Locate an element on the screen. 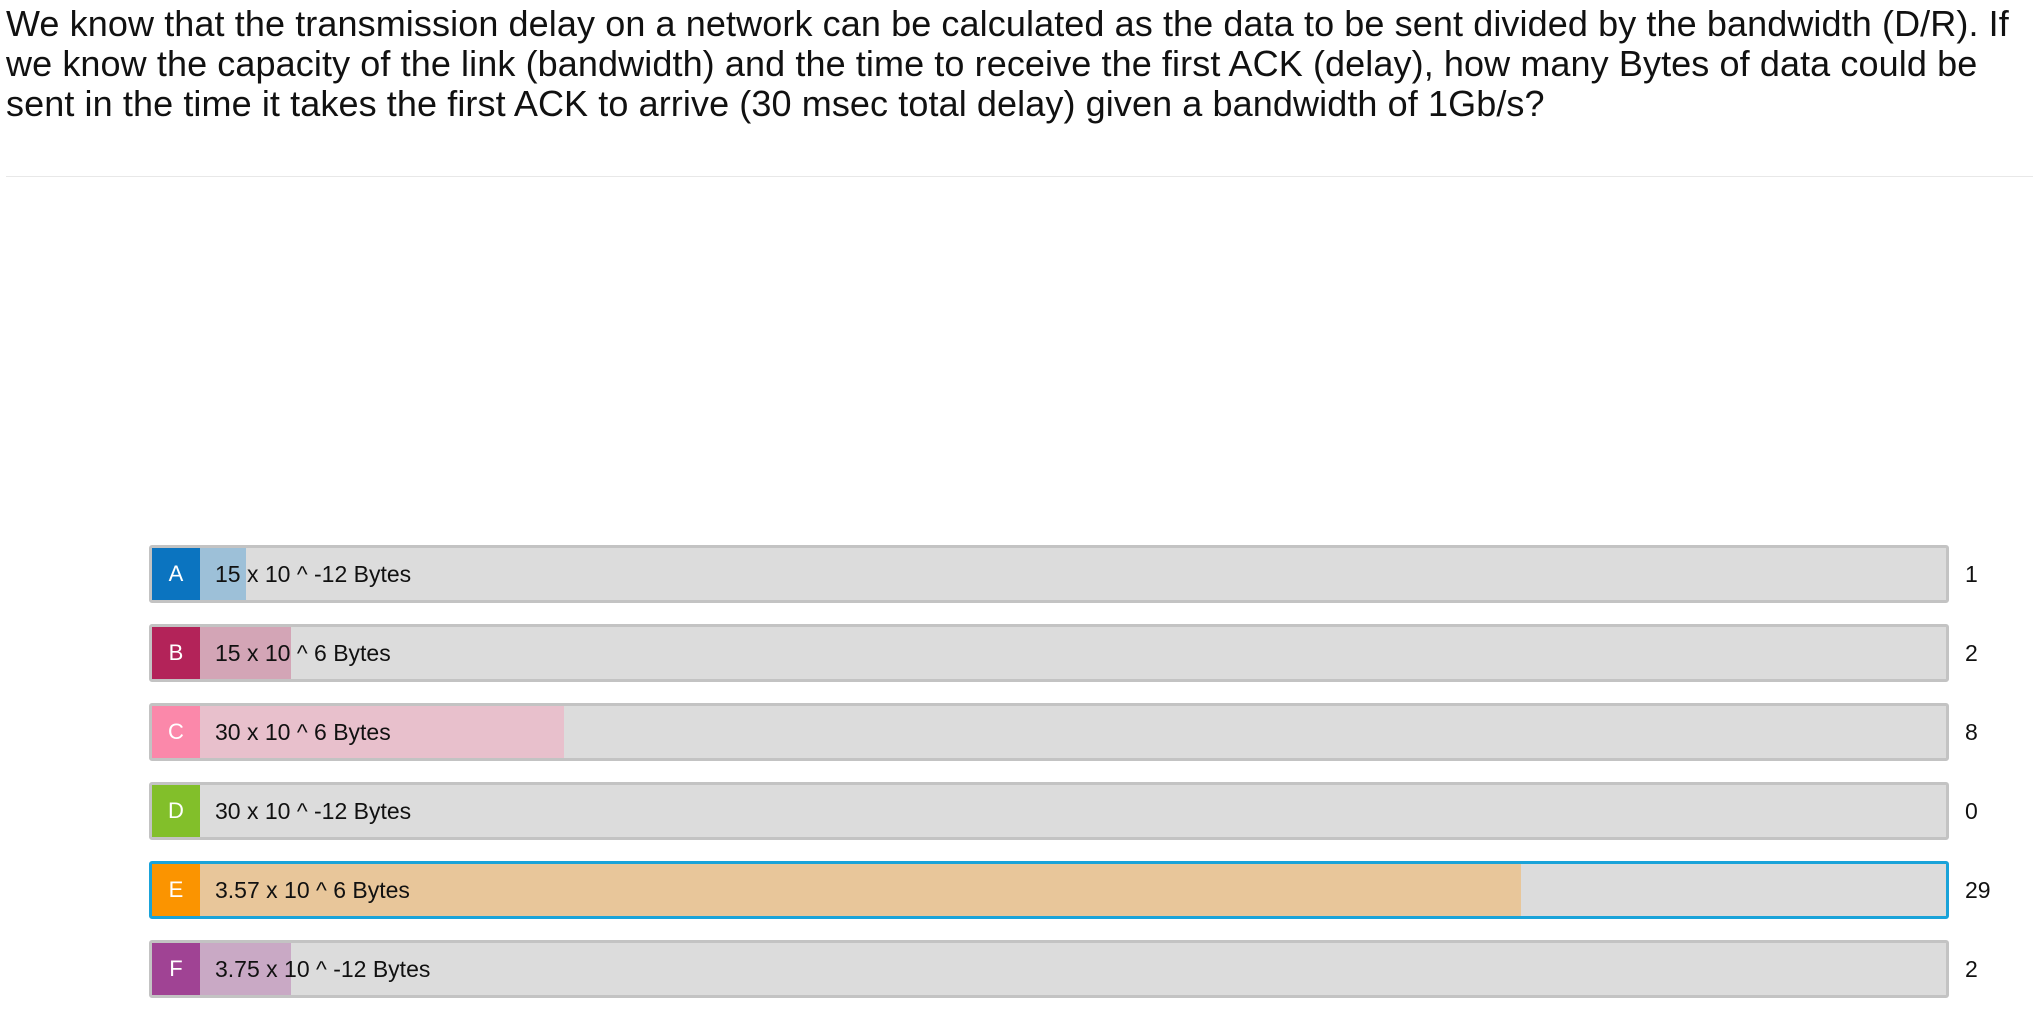  choice-letter: A is located at coordinates (176, 574).